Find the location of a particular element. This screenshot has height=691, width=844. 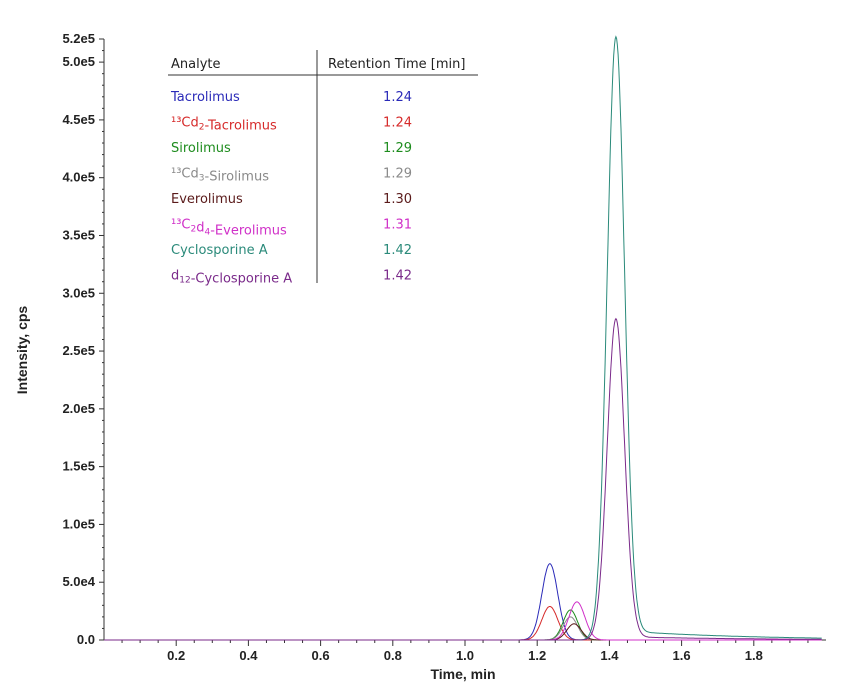

analyte-name: Everolimus is located at coordinates (207, 199).